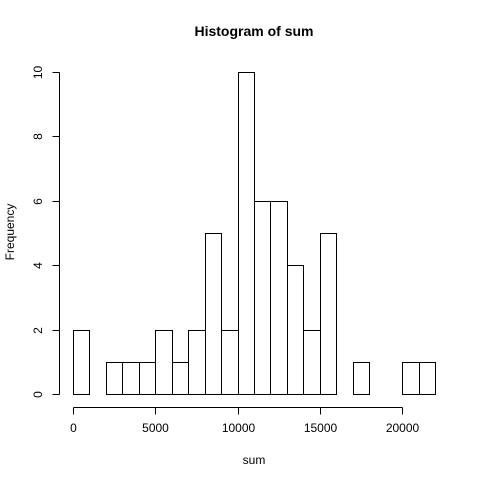 The image size is (480, 480). Describe the element at coordinates (38, 265) in the screenshot. I see `y-tick-label: 4` at that location.